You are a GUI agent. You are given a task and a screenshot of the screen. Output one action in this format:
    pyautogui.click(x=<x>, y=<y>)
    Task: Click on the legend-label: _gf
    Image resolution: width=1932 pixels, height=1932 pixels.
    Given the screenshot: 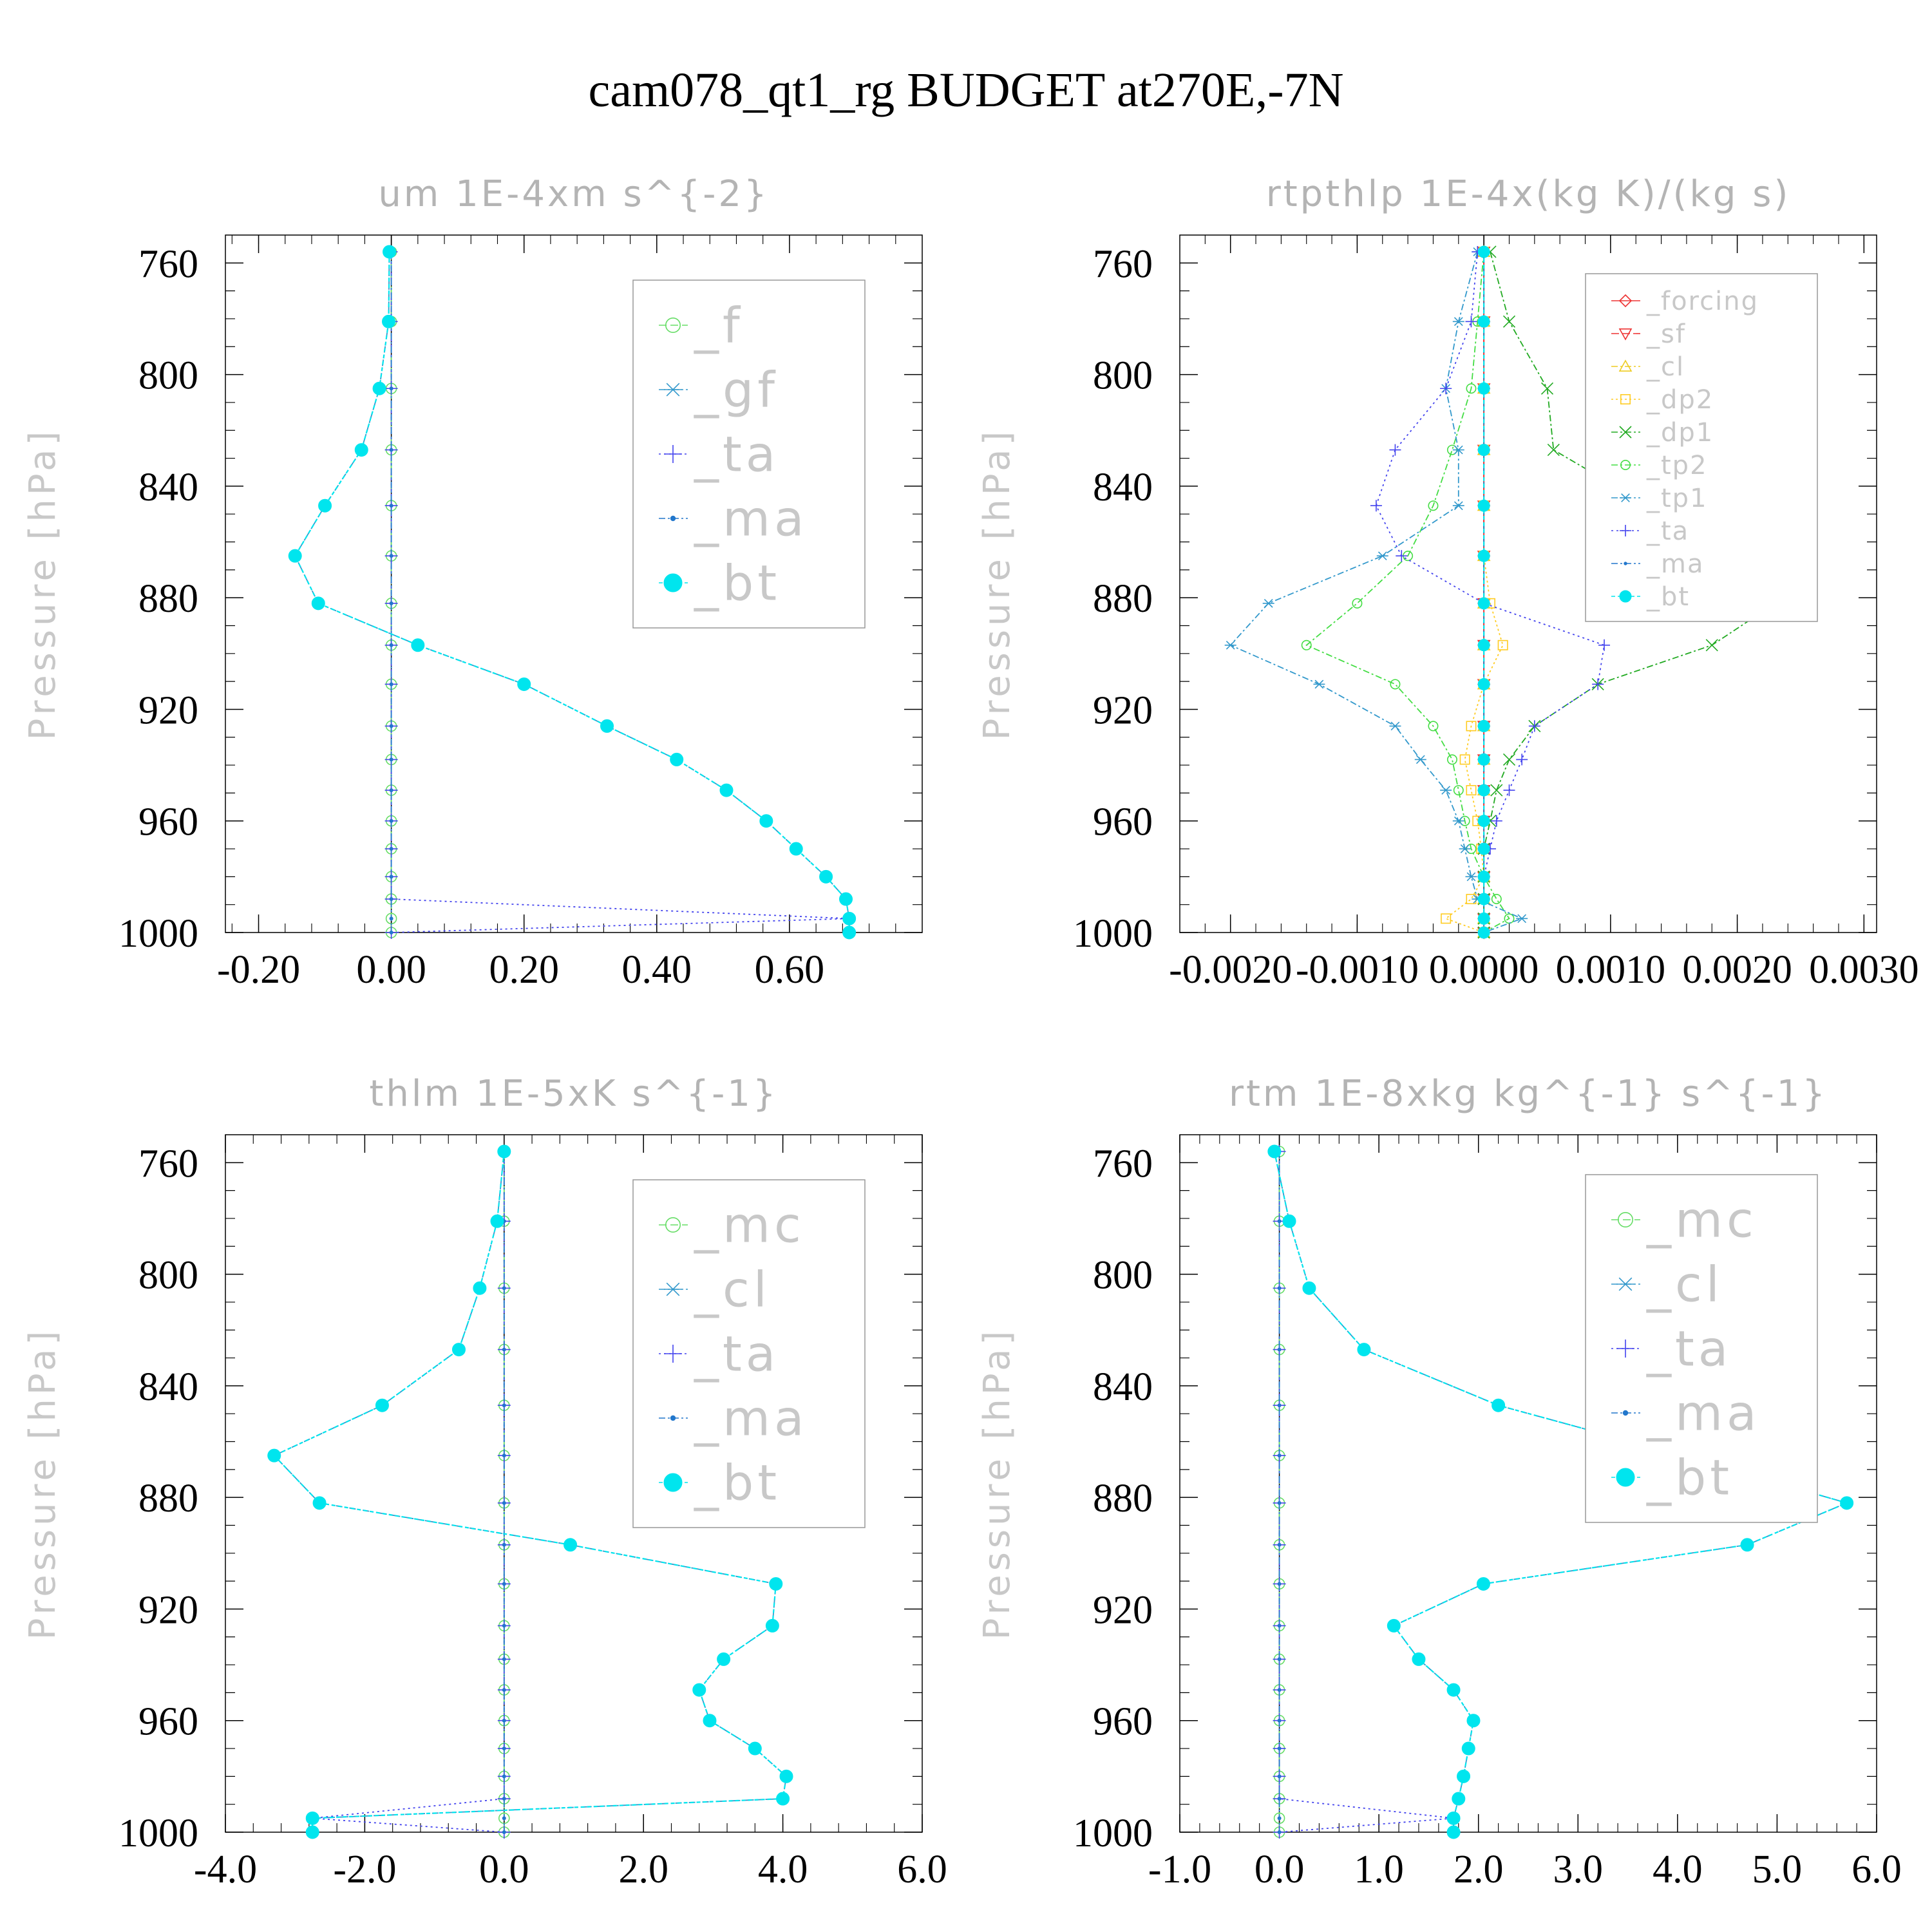 What is the action you would take?
    pyautogui.click(x=737, y=390)
    